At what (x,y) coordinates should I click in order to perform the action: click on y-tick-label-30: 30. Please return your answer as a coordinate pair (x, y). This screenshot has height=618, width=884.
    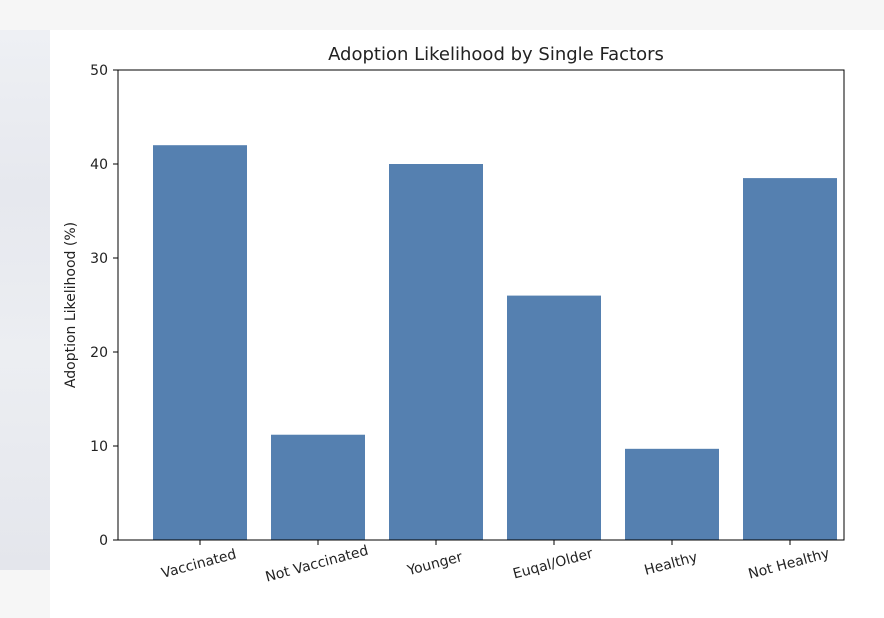
    Looking at the image, I should click on (99, 259).